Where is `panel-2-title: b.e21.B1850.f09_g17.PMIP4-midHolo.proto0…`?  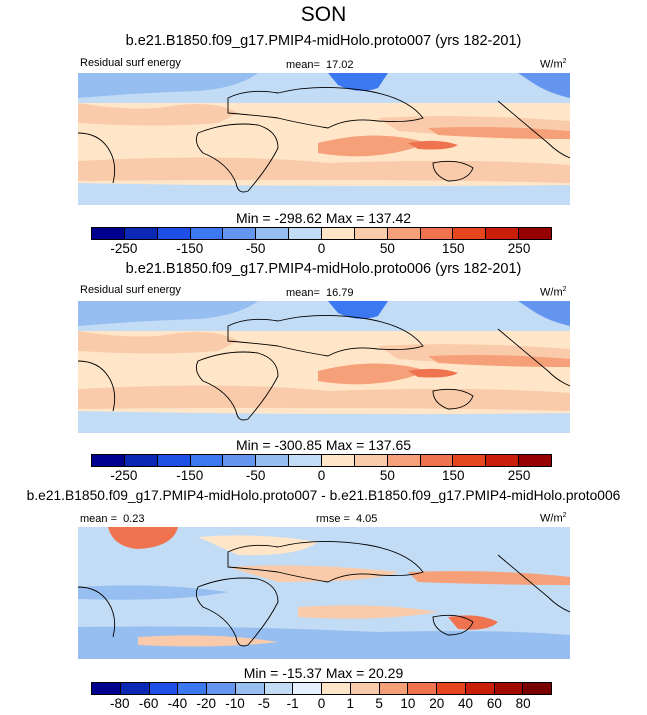
panel-2-title: b.e21.B1850.f09_g17.PMIP4-midHolo.proto0… is located at coordinates (323, 269).